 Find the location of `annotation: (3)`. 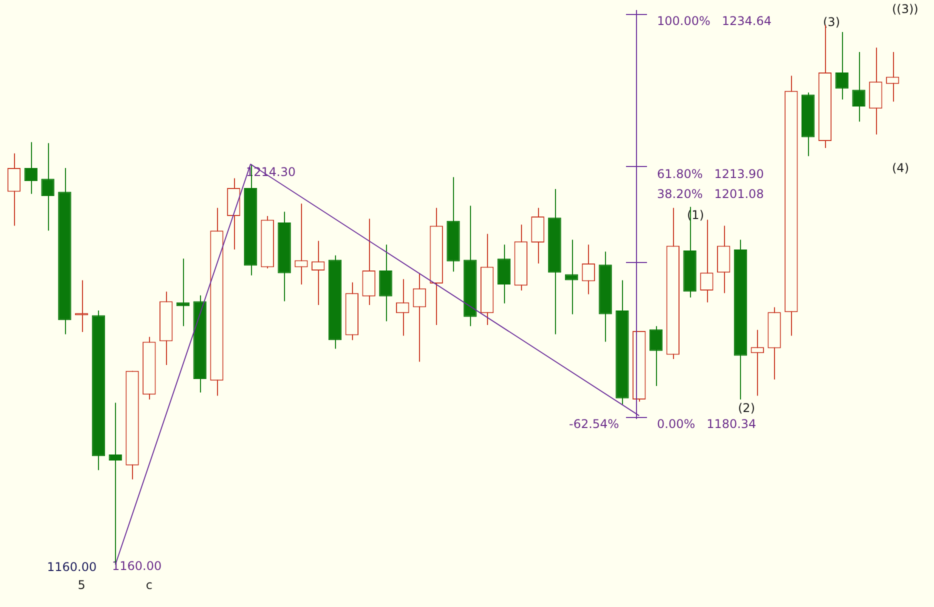

annotation: (3) is located at coordinates (831, 22).